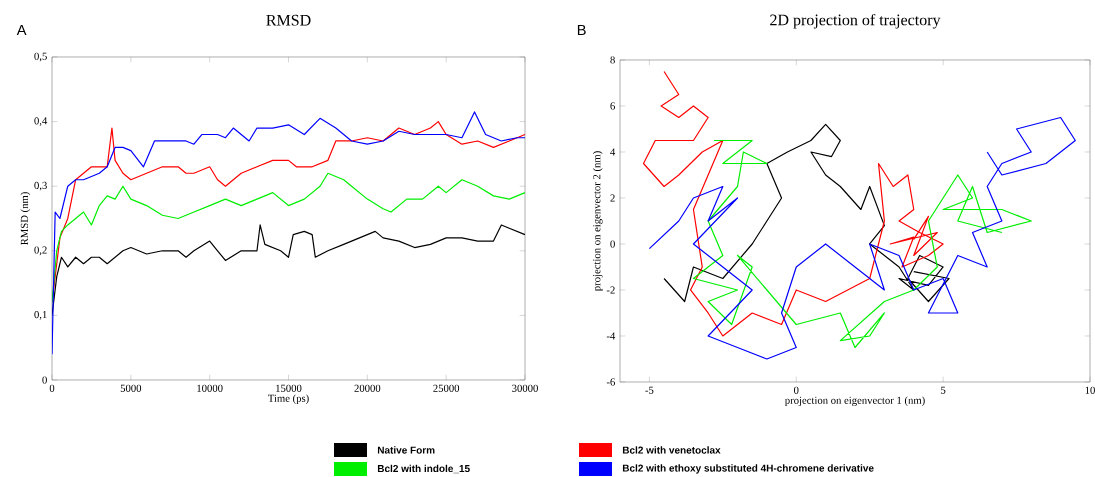  Describe the element at coordinates (25, 218) in the screenshot. I see `y-axis-title: RMSD (nm)` at that location.